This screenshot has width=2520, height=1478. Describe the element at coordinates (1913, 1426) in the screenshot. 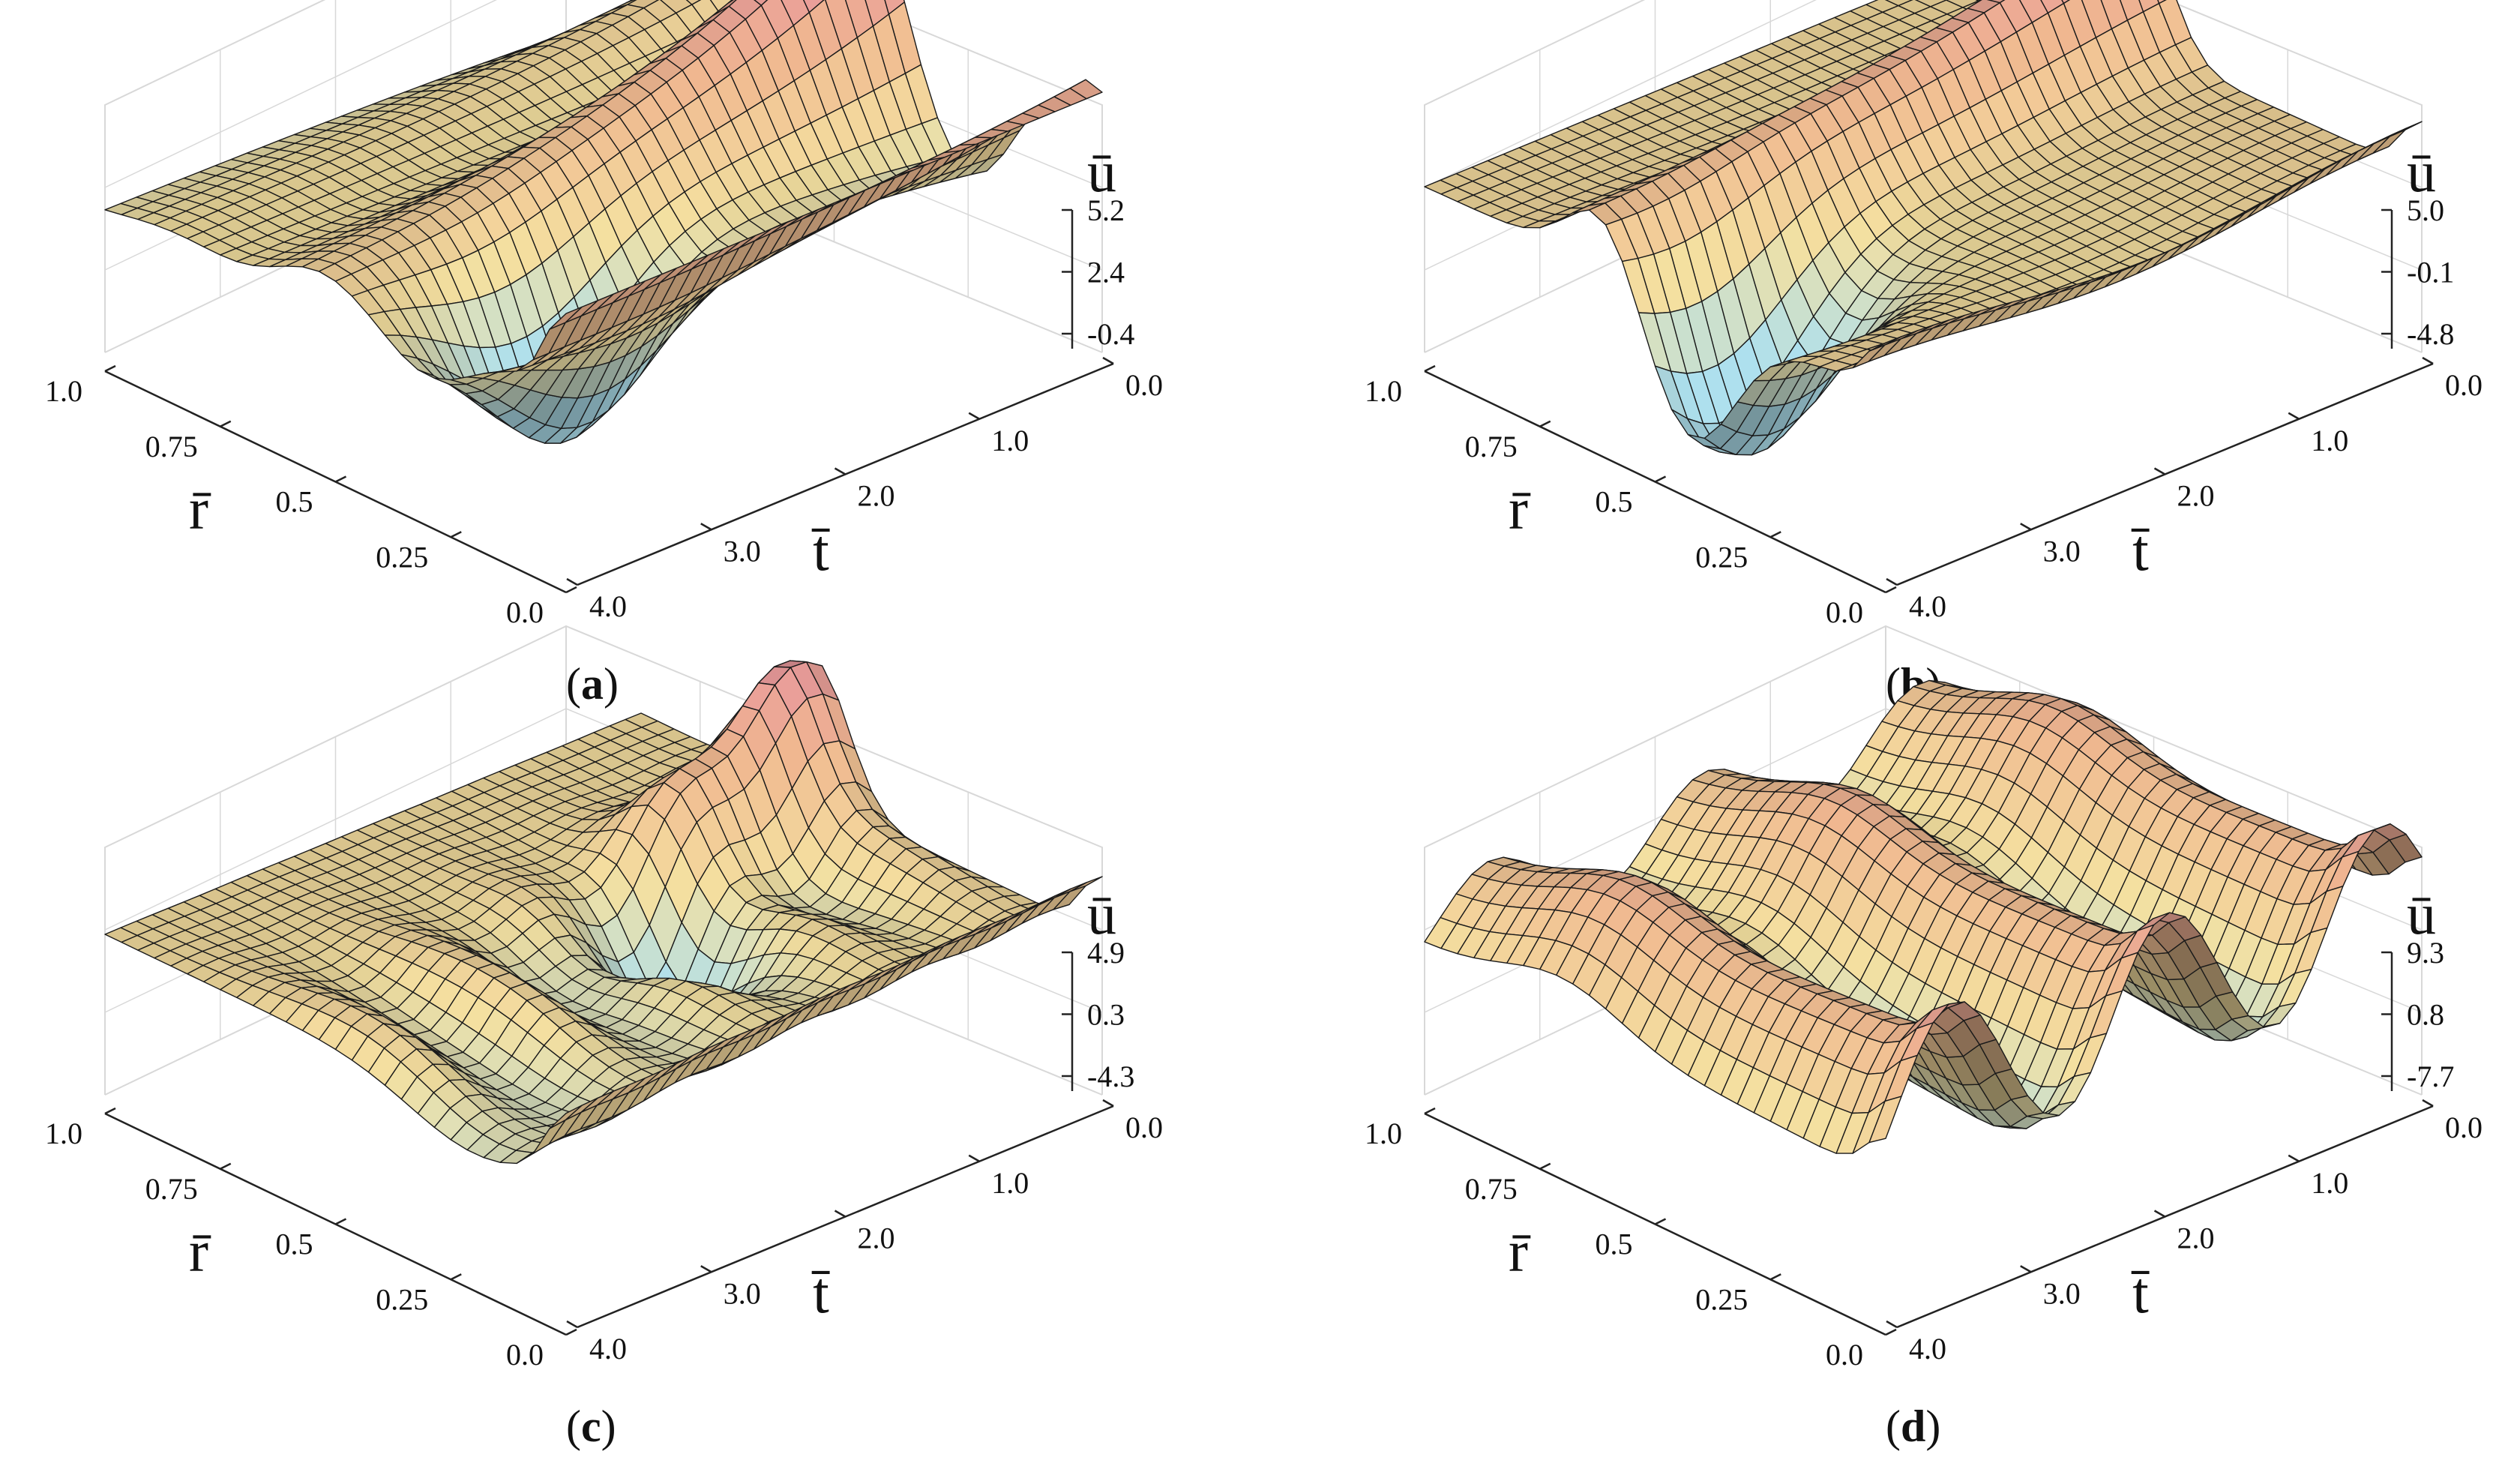

I see `caption-d: (d)` at that location.